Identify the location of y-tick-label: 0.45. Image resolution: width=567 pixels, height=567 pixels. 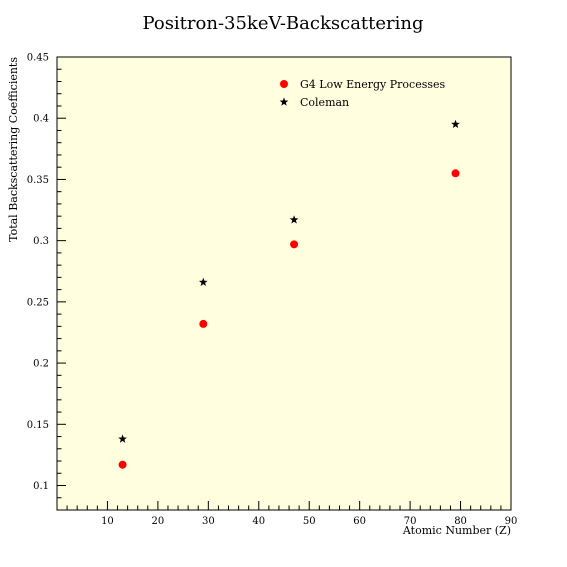
(38, 58).